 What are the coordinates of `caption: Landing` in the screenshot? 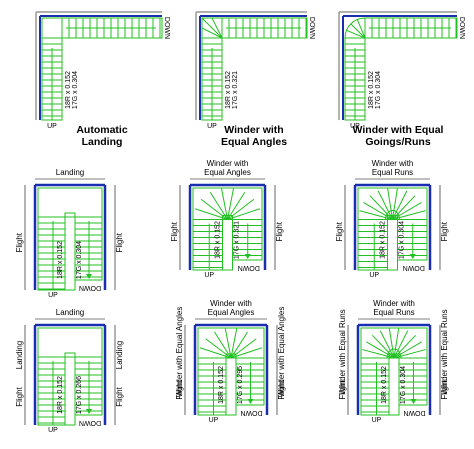 It's located at (102, 142).